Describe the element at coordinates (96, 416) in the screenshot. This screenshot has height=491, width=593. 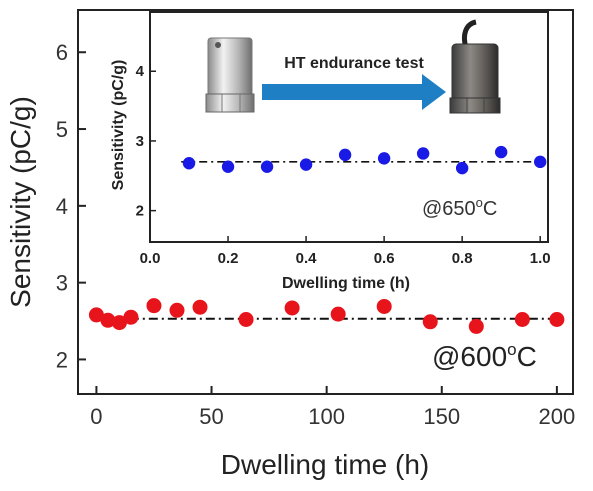
I see `main-x-tick-label: 0` at that location.